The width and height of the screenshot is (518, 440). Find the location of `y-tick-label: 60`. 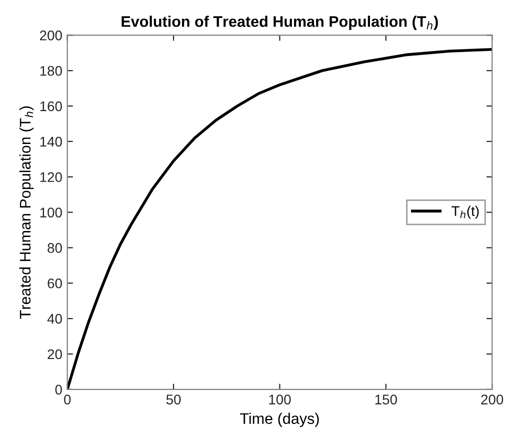

y-tick-label: 60 is located at coordinates (55, 283).